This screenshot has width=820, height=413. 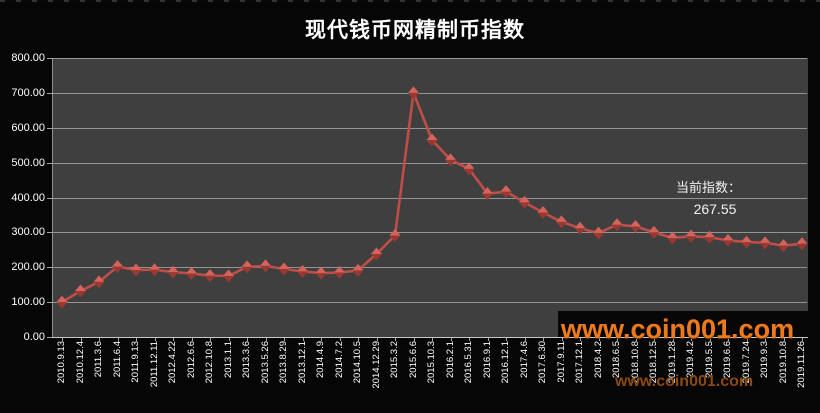 I want to click on y-axis-tick-label: 100.00, so click(x=28, y=302).